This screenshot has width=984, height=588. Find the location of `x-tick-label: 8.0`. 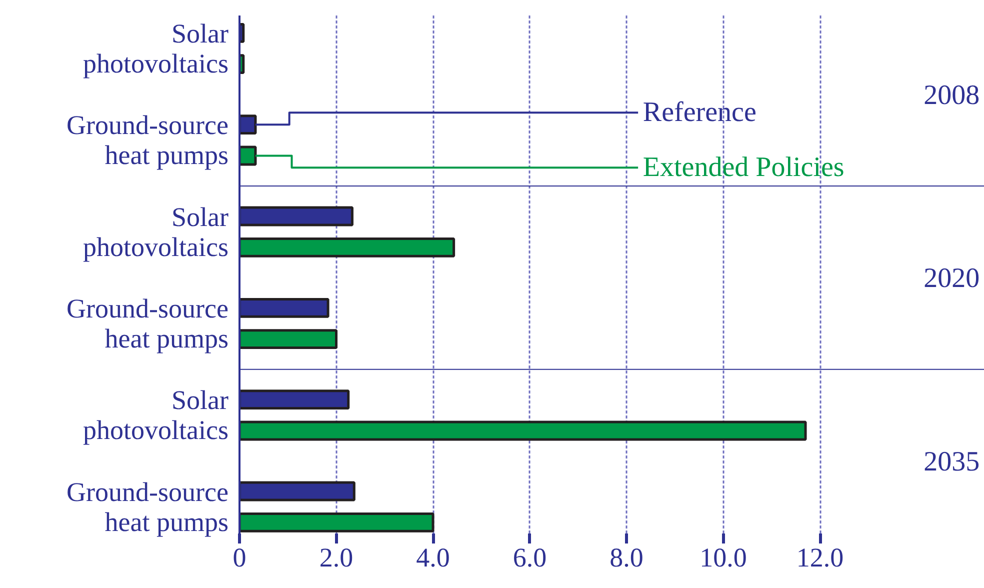

x-tick-label: 8.0 is located at coordinates (627, 557).